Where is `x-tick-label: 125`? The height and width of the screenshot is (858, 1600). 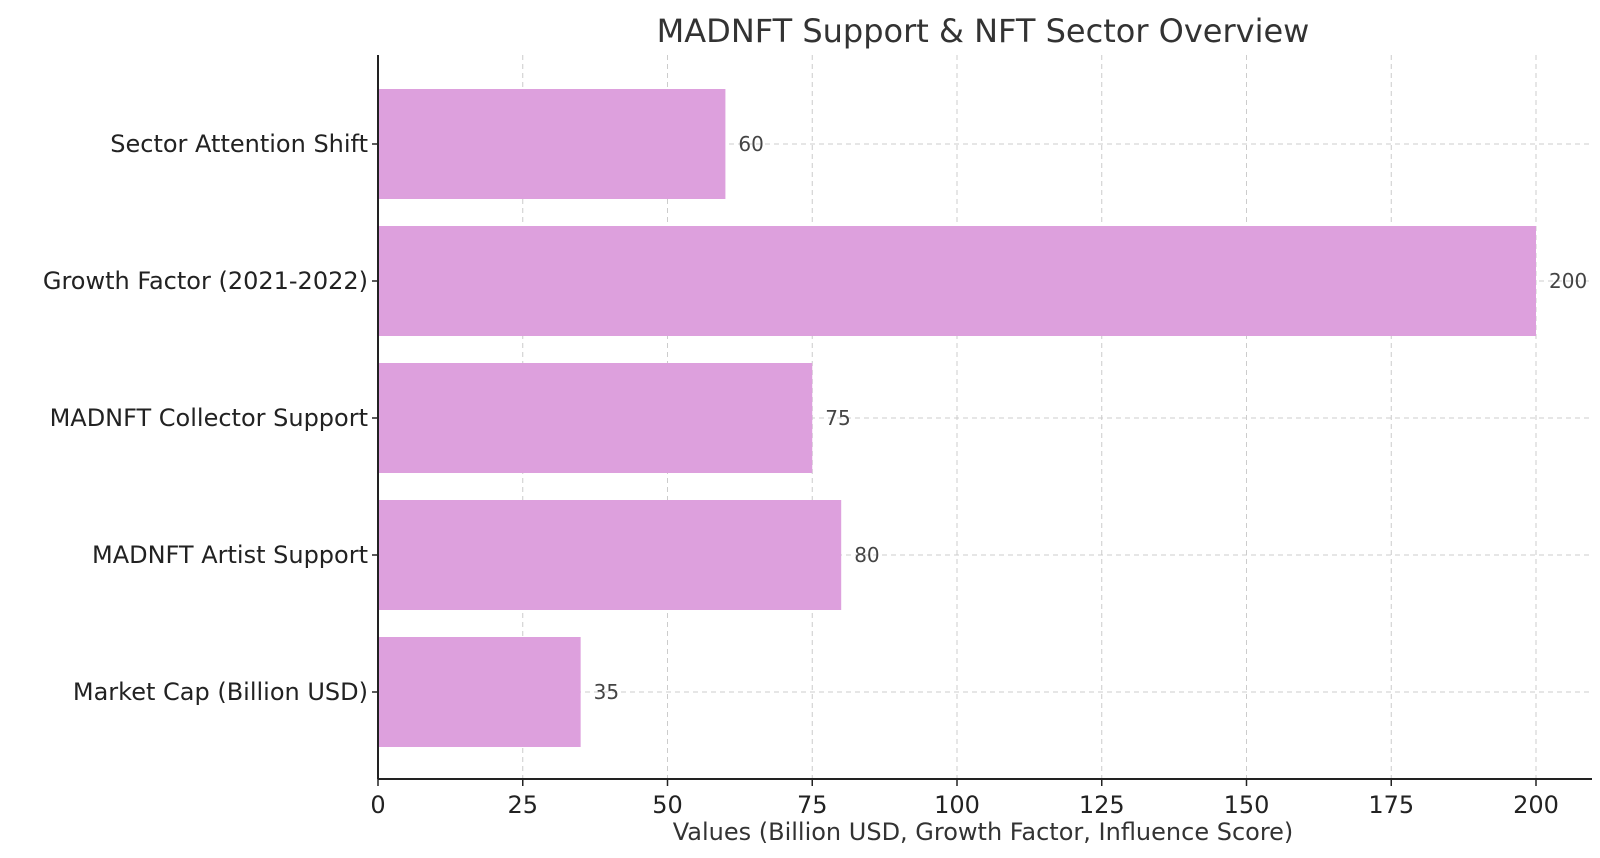
x-tick-label: 125 is located at coordinates (1102, 805).